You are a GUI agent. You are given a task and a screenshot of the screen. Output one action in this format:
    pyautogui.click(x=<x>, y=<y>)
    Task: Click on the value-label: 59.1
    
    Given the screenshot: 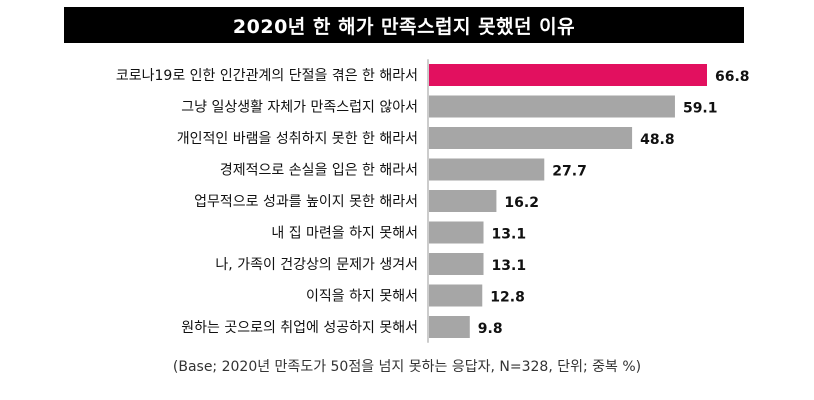 What is the action you would take?
    pyautogui.click(x=700, y=109)
    